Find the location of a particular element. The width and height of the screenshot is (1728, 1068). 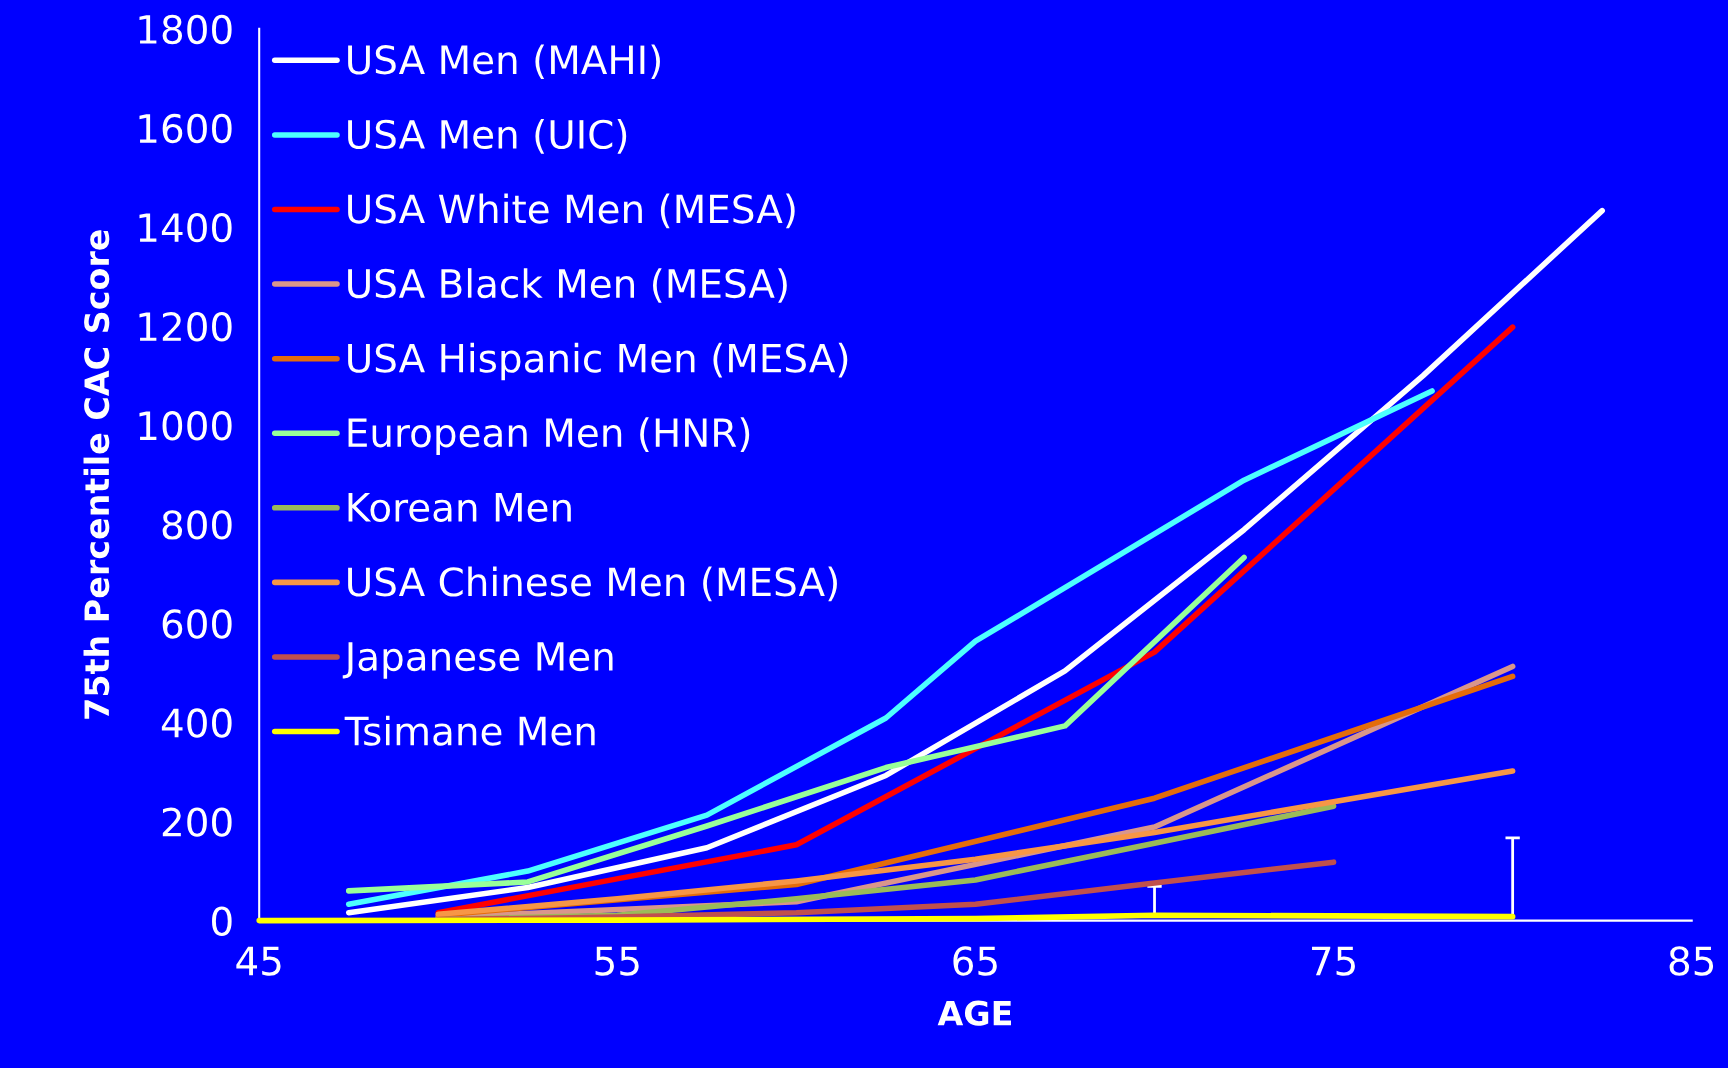

legend-label: Japanese Men is located at coordinates (477, 660).